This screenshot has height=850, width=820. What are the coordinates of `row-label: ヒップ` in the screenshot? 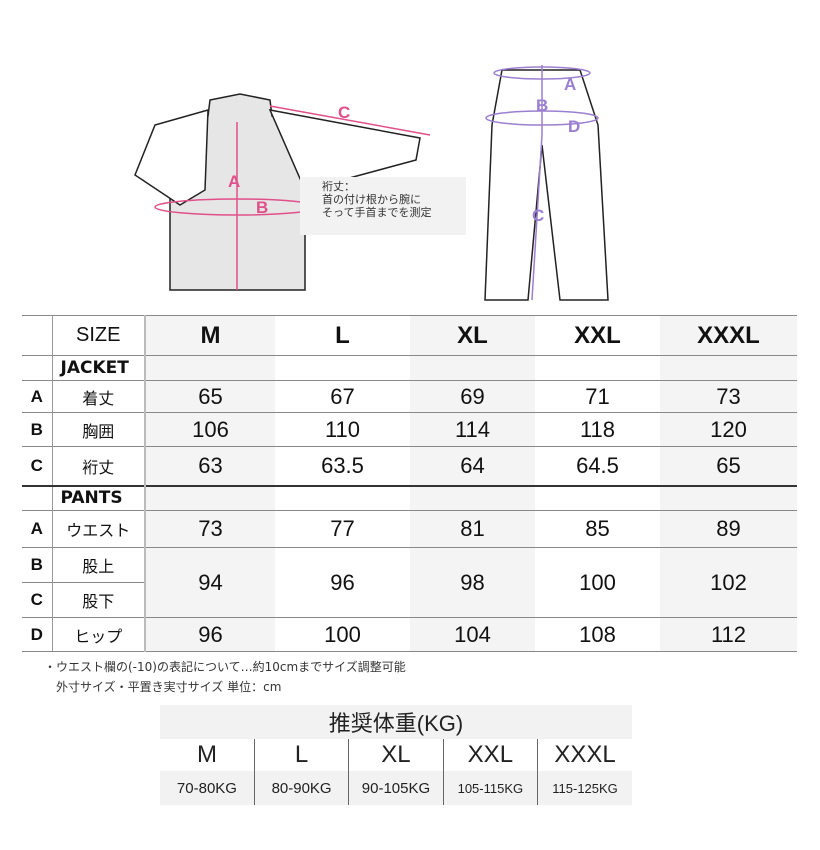 It's located at (99, 634).